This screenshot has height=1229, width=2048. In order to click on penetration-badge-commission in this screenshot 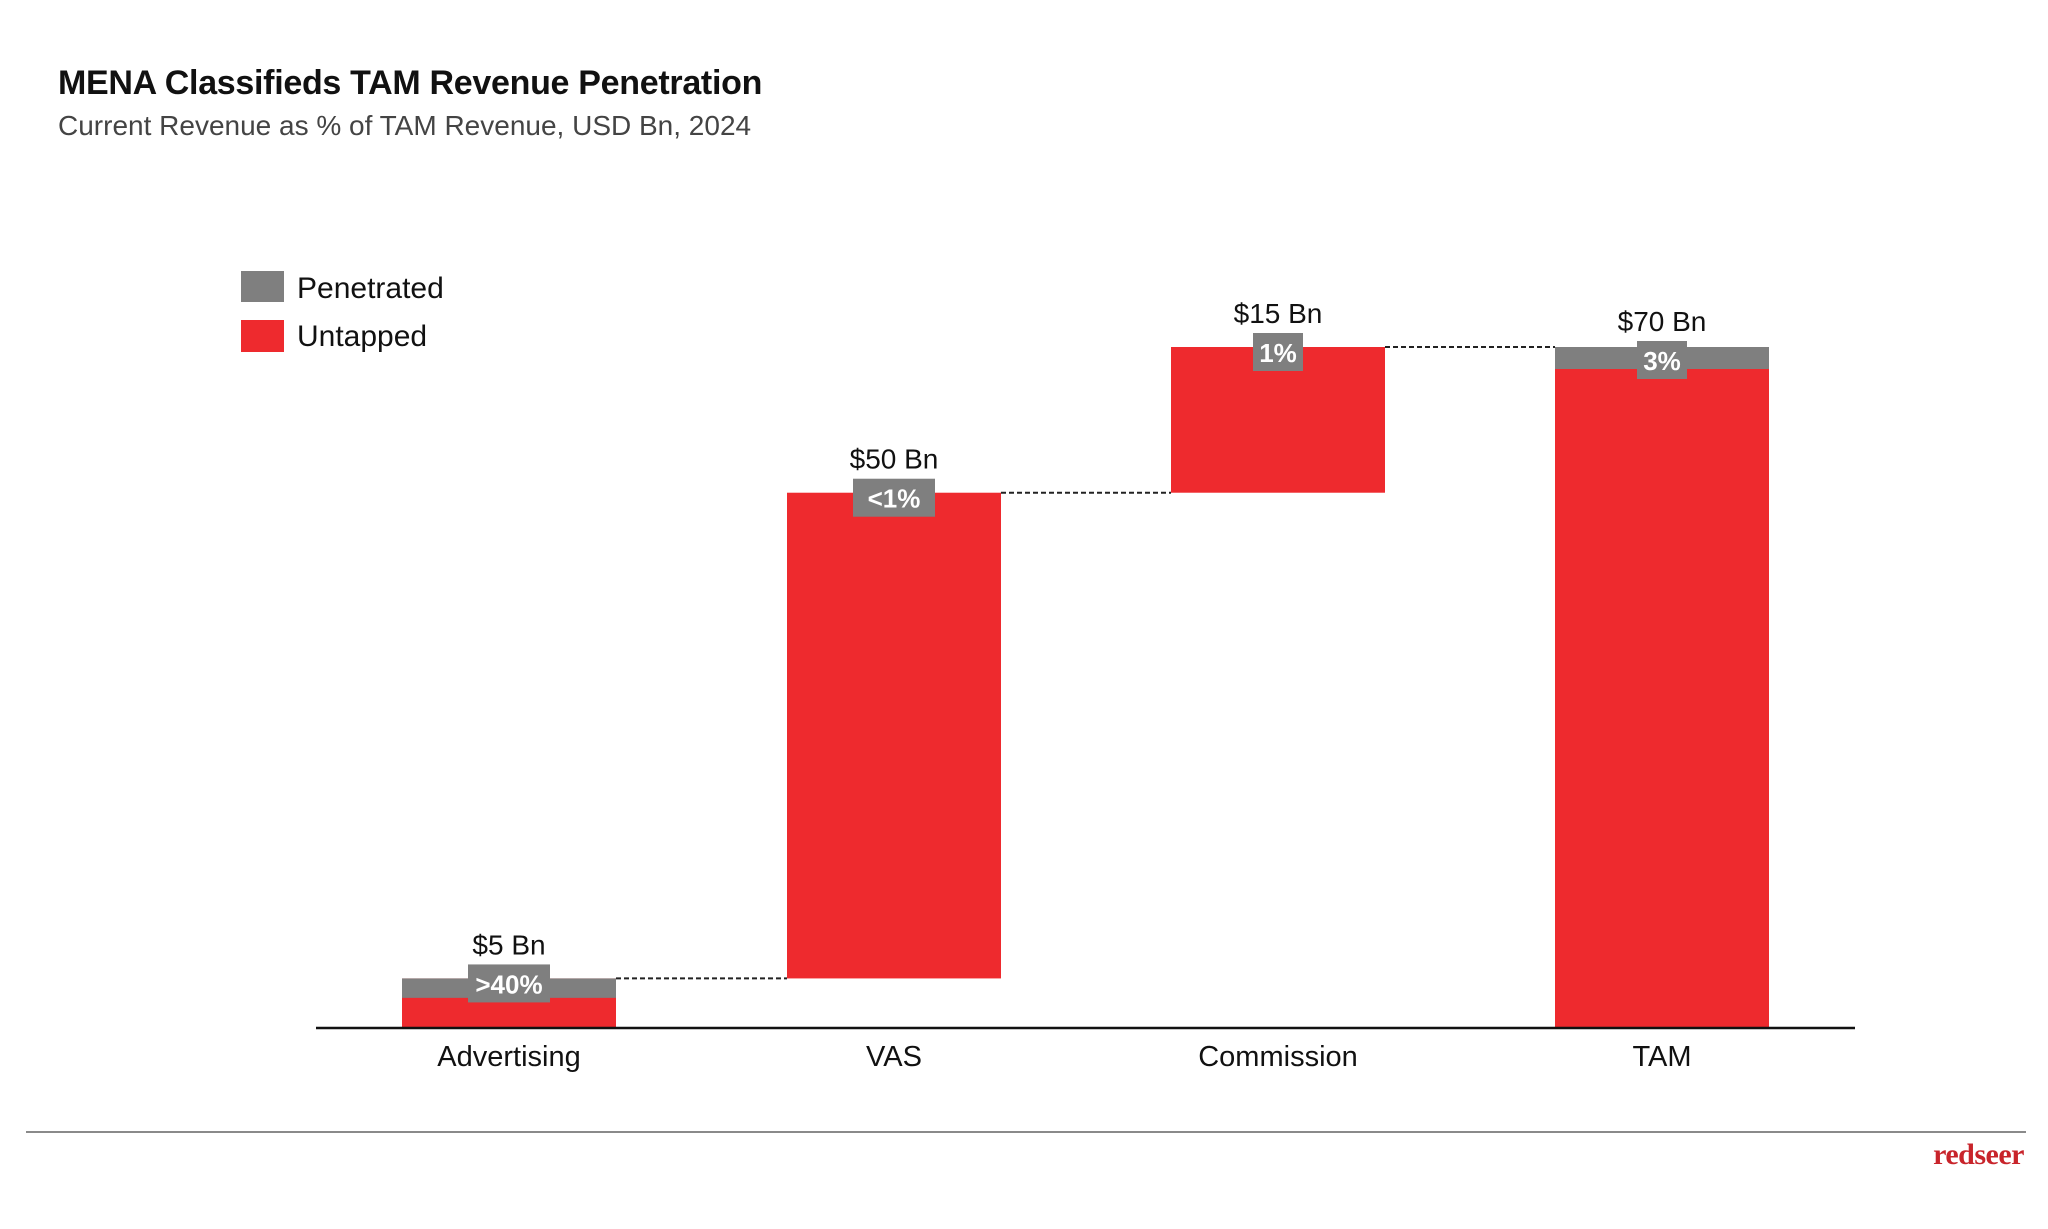, I will do `click(1278, 352)`.